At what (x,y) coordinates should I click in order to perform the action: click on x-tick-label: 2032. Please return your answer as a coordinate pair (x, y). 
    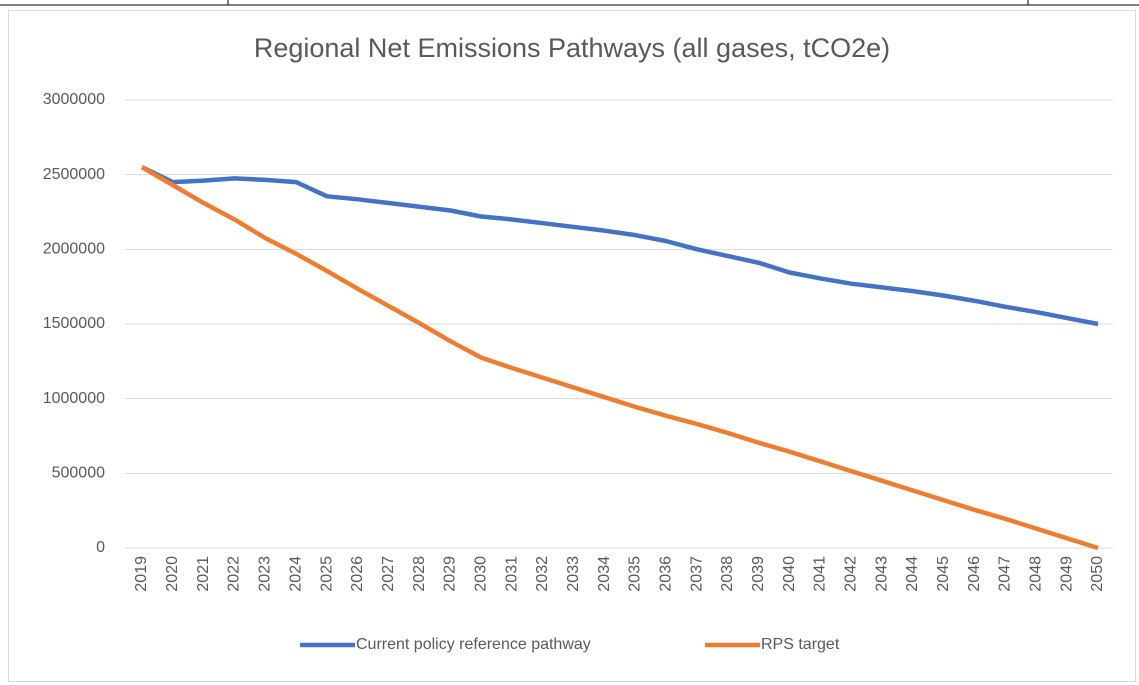
    Looking at the image, I should click on (542, 574).